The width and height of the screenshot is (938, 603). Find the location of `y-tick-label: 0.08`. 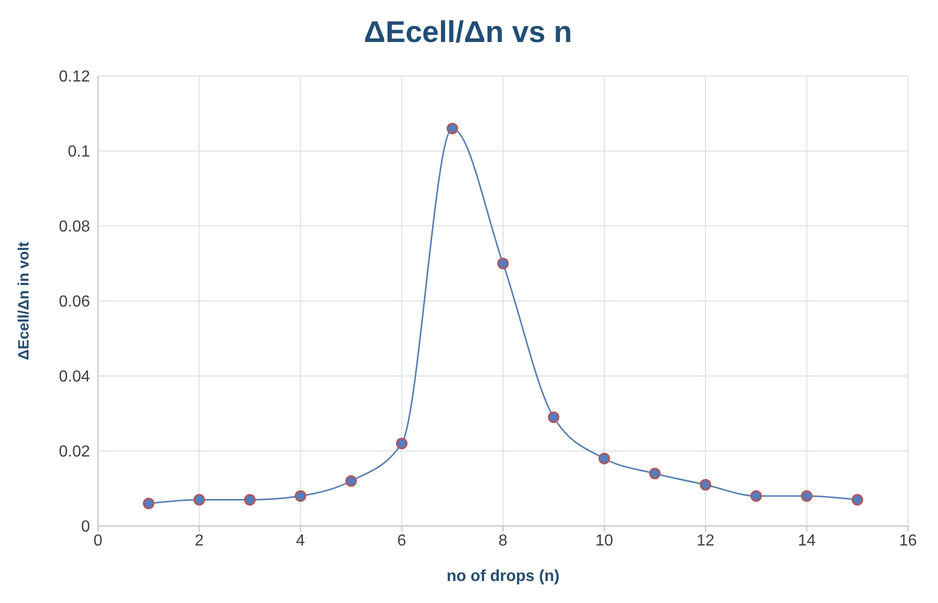

y-tick-label: 0.08 is located at coordinates (74, 227).